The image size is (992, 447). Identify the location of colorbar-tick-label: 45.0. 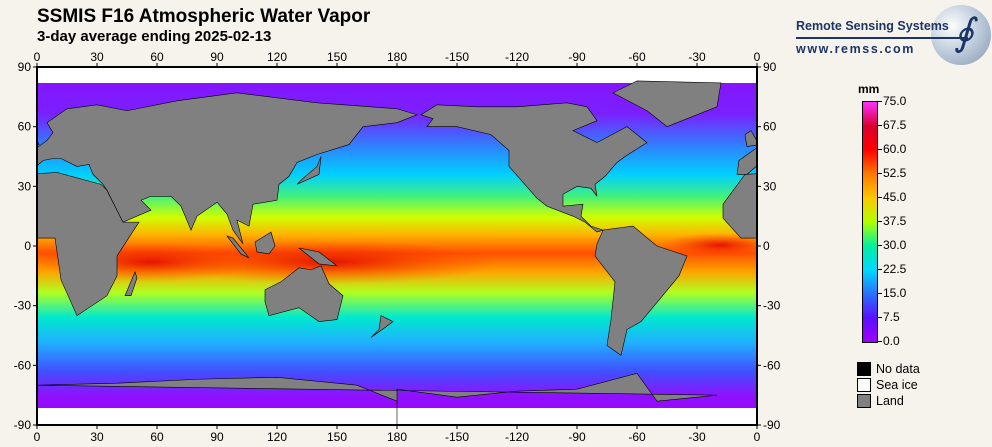
(892, 197).